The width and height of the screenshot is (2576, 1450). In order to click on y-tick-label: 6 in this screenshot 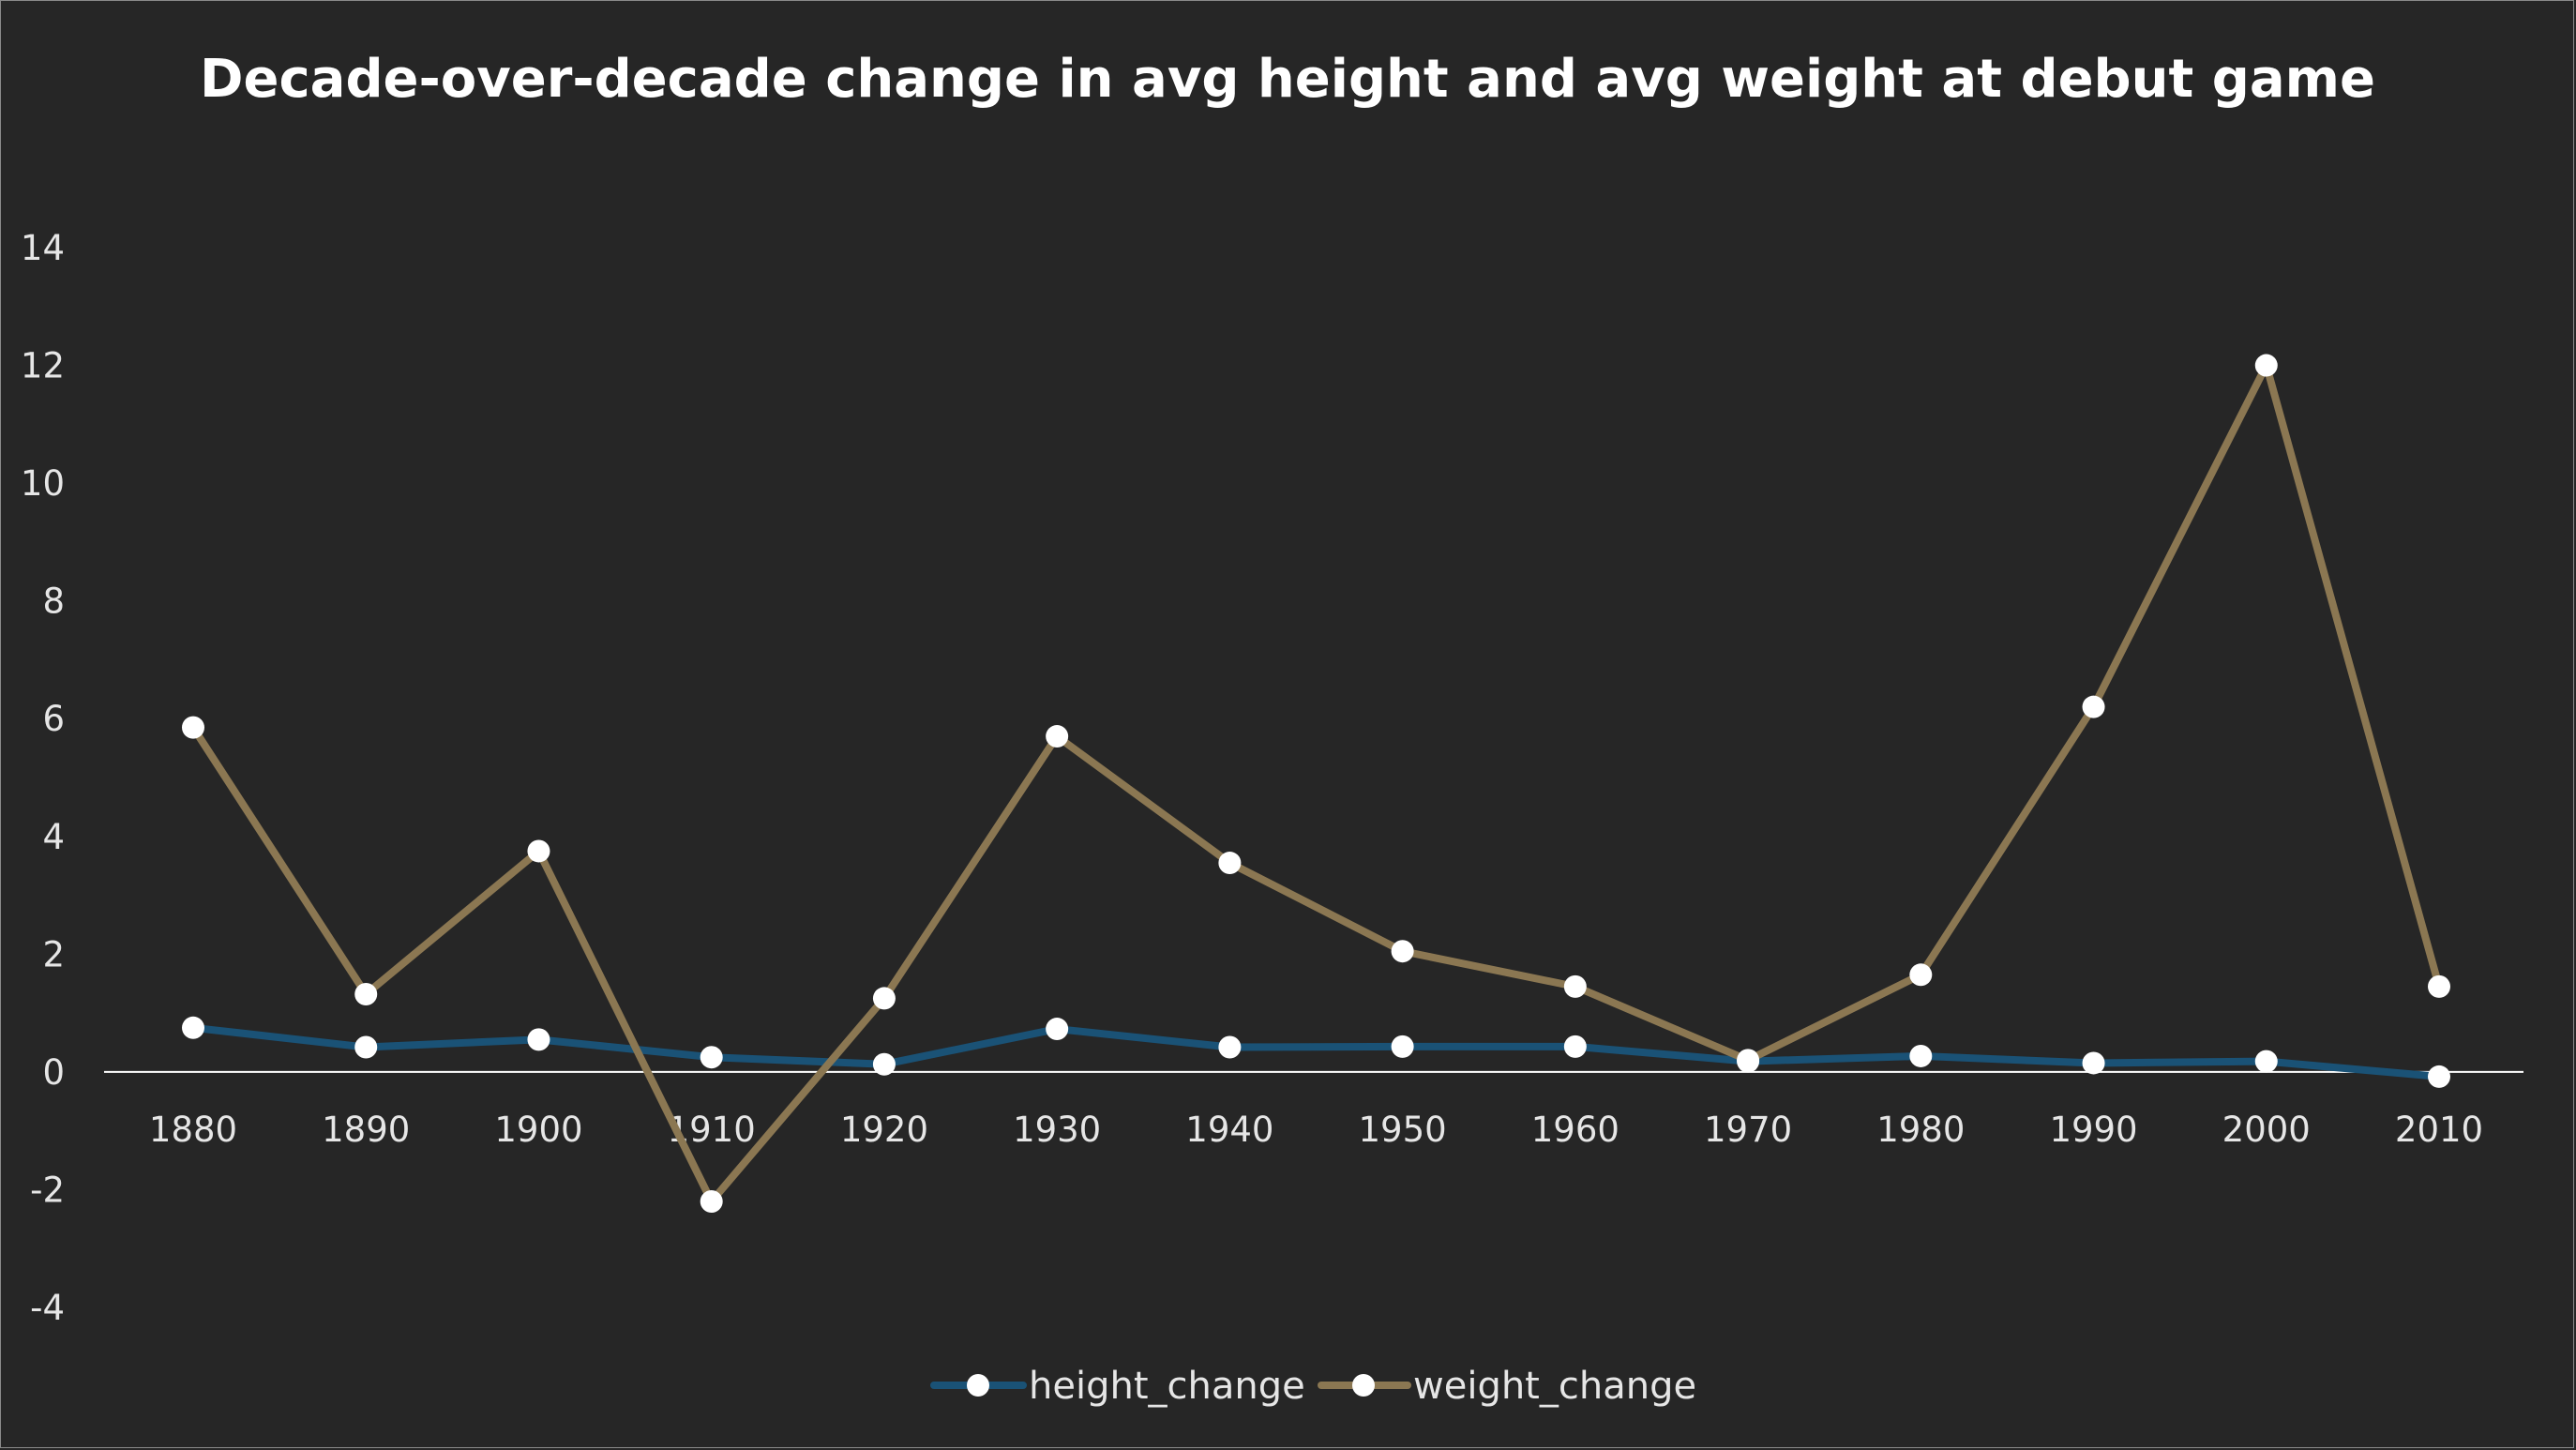, I will do `click(53, 719)`.